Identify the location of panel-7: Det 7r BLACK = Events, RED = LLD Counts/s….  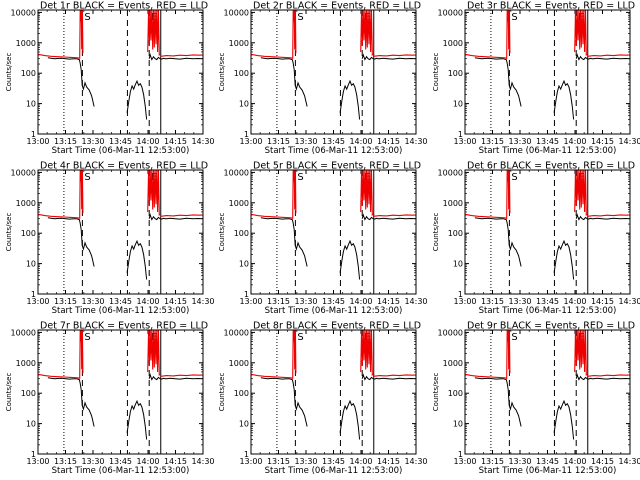
(110, 399).